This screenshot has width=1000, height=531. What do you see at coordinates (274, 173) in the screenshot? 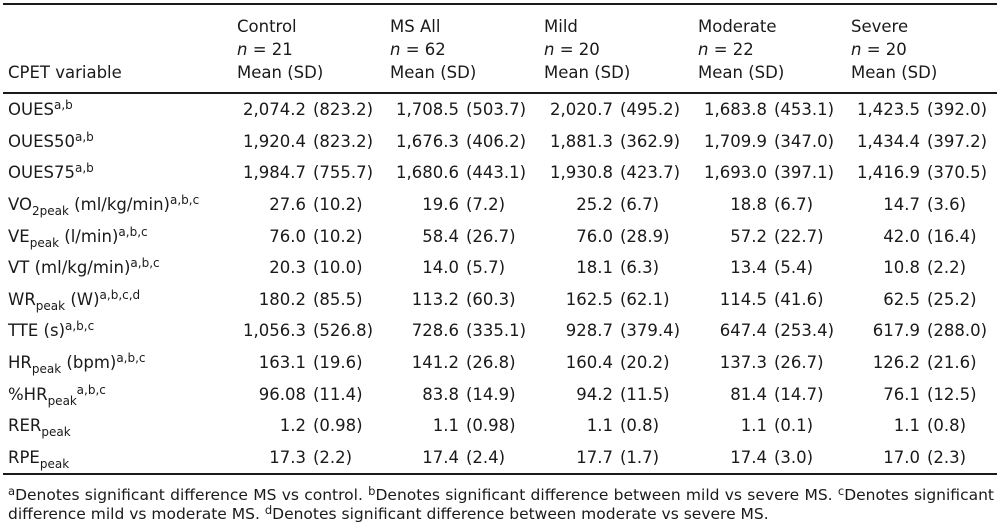
I see `mean-value: 1,984.7` at bounding box center [274, 173].